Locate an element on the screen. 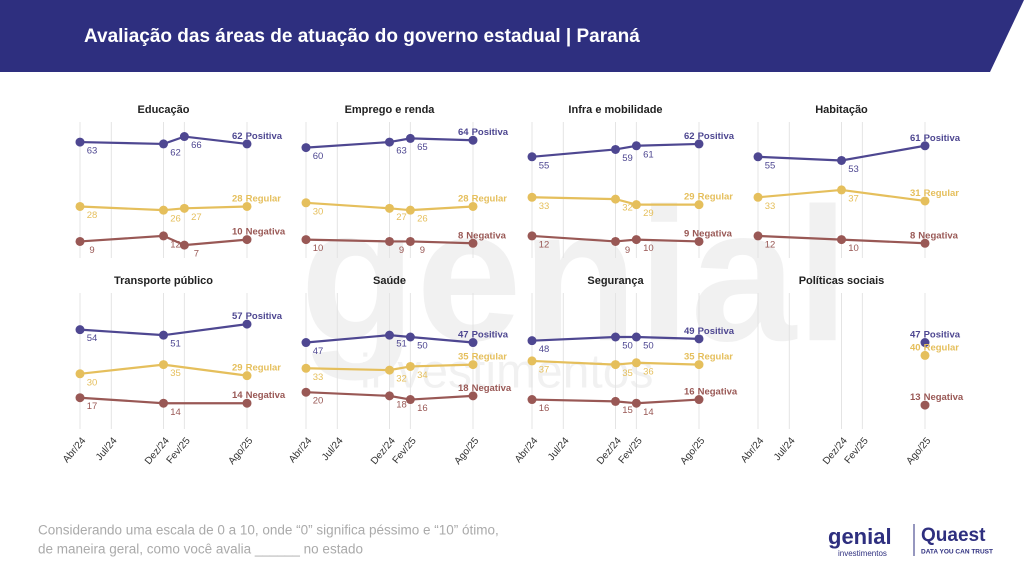 The width and height of the screenshot is (1024, 573). value-label: 35 is located at coordinates (627, 373).